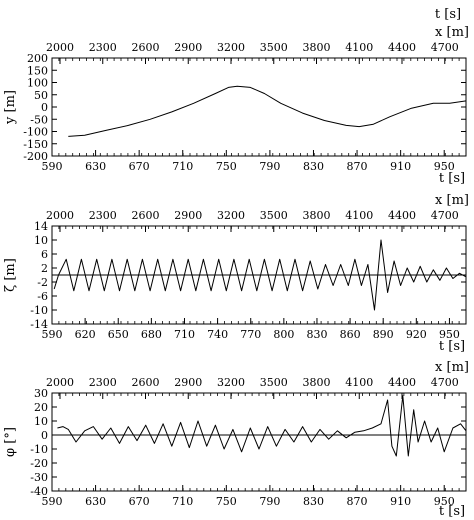 The width and height of the screenshot is (474, 520). I want to click on y-tick-label: 200, so click(37, 58).